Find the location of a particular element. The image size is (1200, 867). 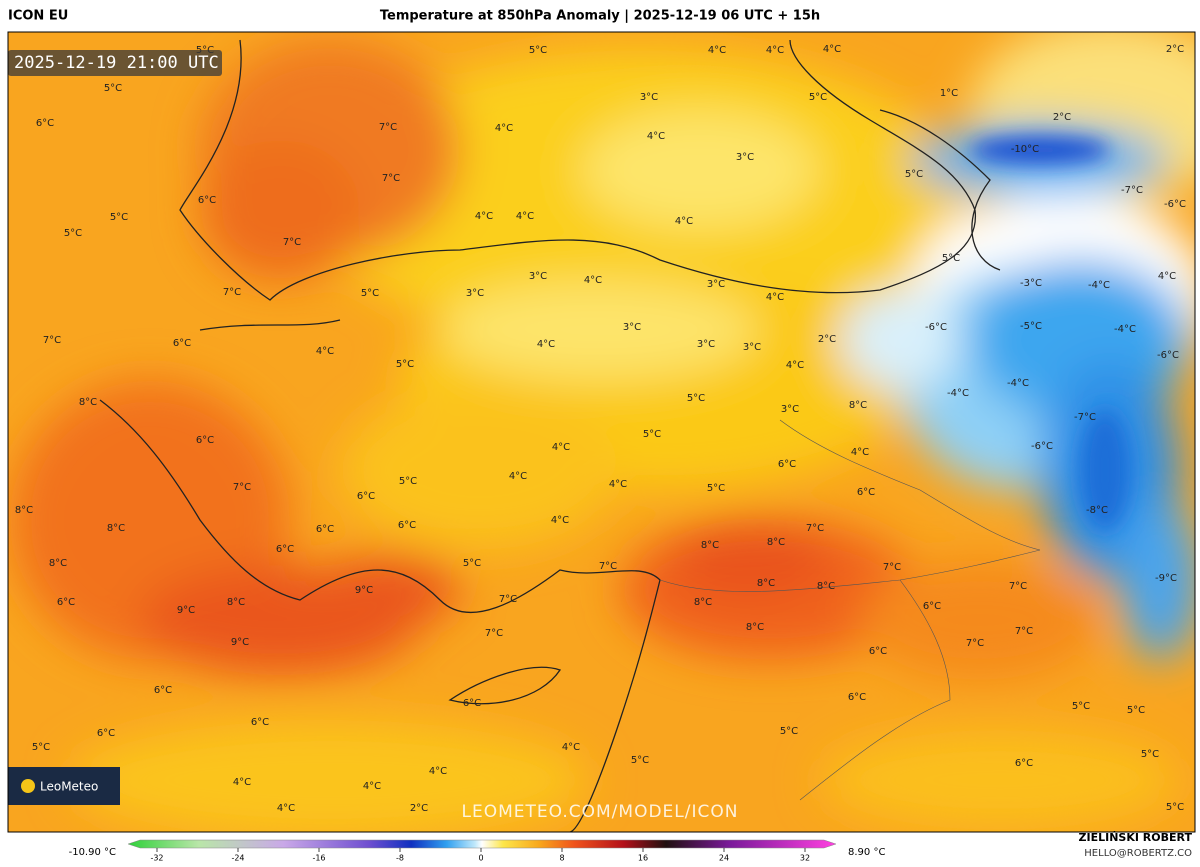

temperature-label: -8°C is located at coordinates (1097, 510).